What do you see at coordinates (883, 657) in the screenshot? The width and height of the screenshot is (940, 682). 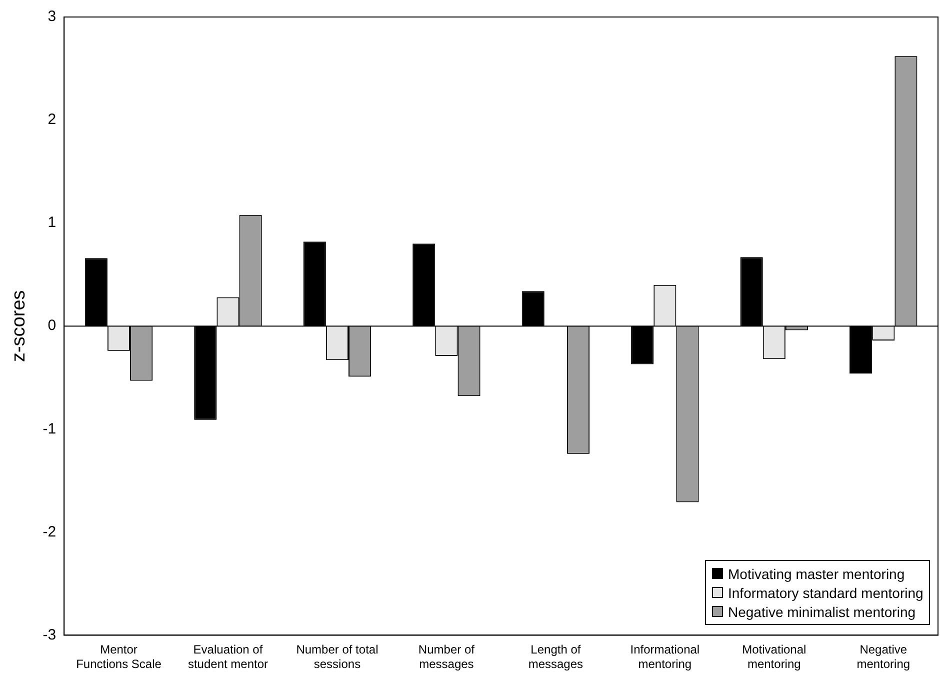 I see `x-tick-label: Negative mentoring` at bounding box center [883, 657].